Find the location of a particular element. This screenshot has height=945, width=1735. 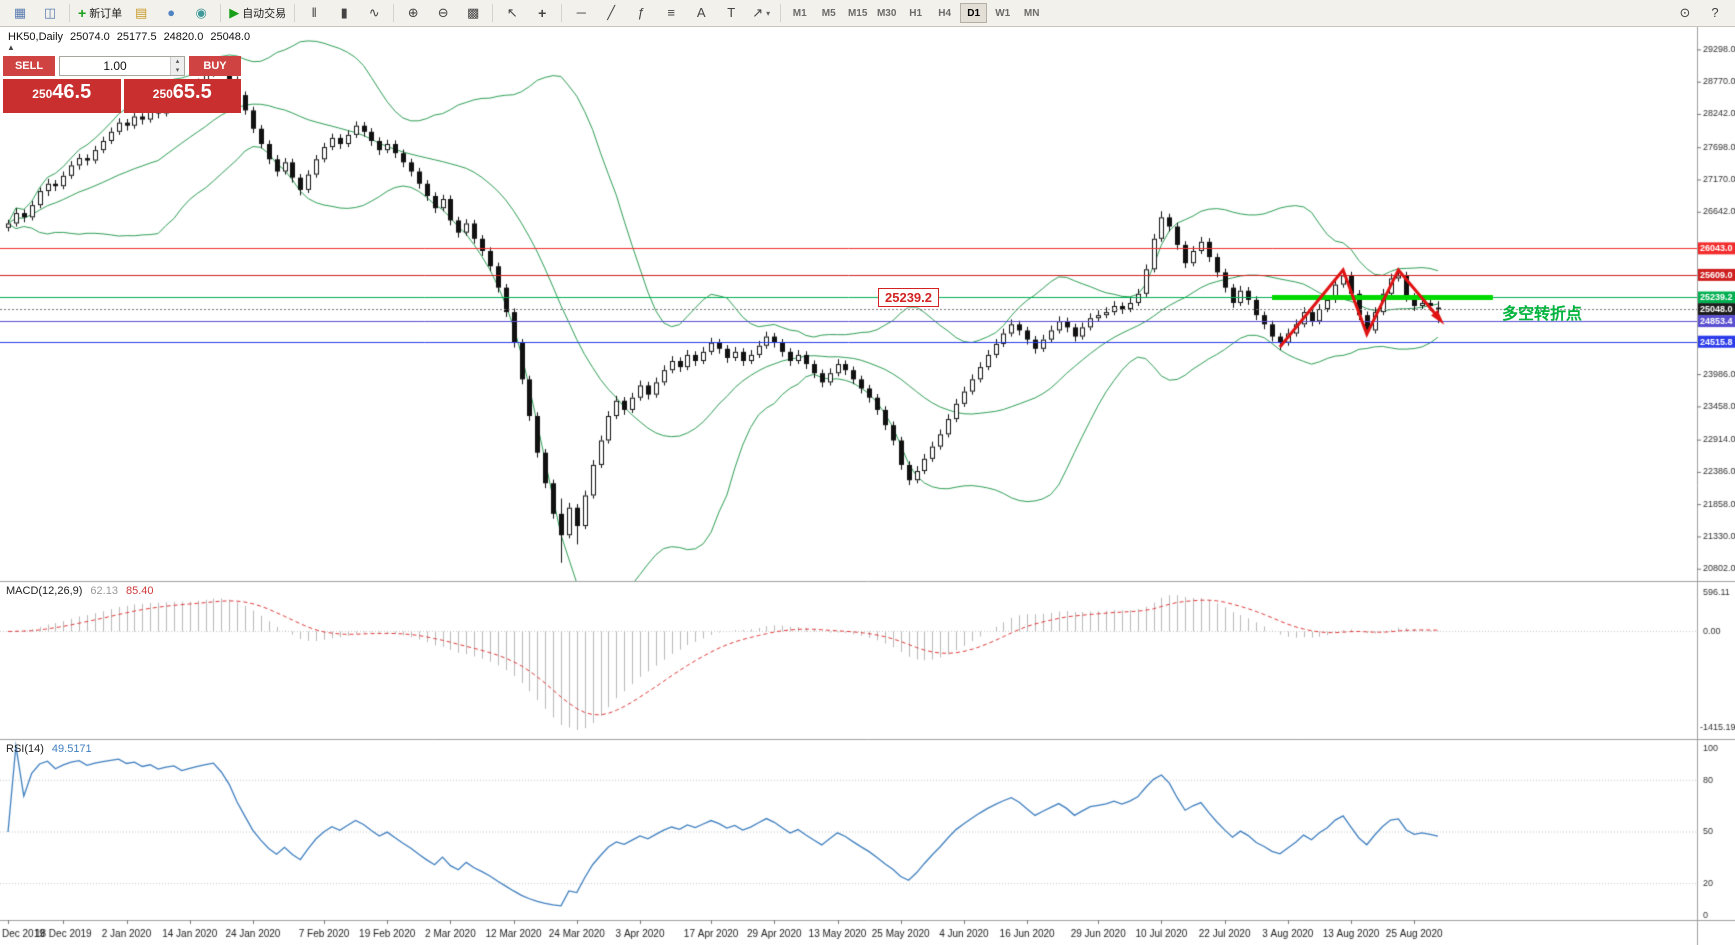

zoom-in-button: ⊕ is located at coordinates (413, 13).